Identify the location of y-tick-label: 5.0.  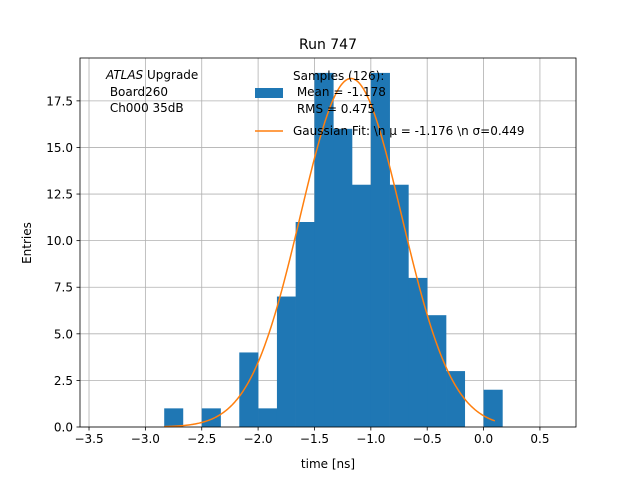
(63, 334).